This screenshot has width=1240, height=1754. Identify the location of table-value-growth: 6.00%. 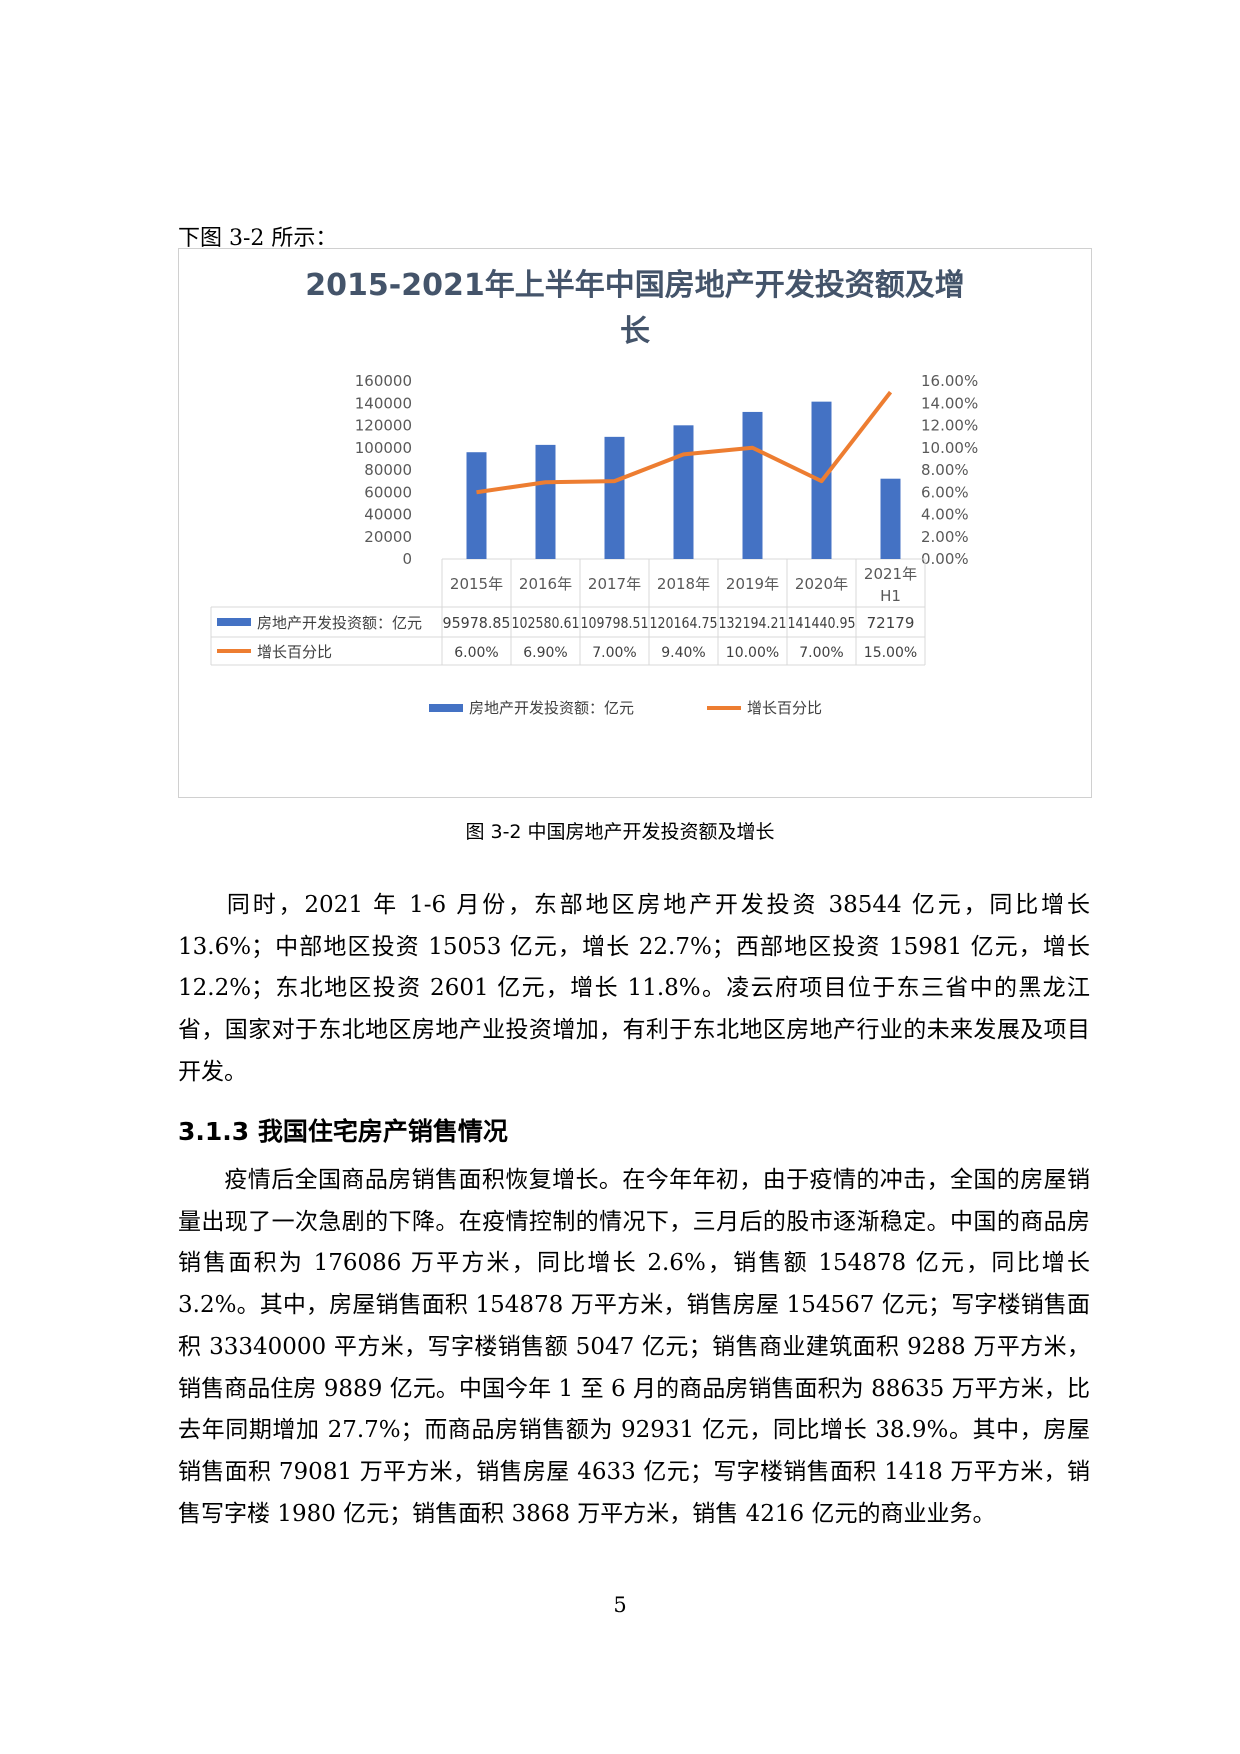
(476, 653).